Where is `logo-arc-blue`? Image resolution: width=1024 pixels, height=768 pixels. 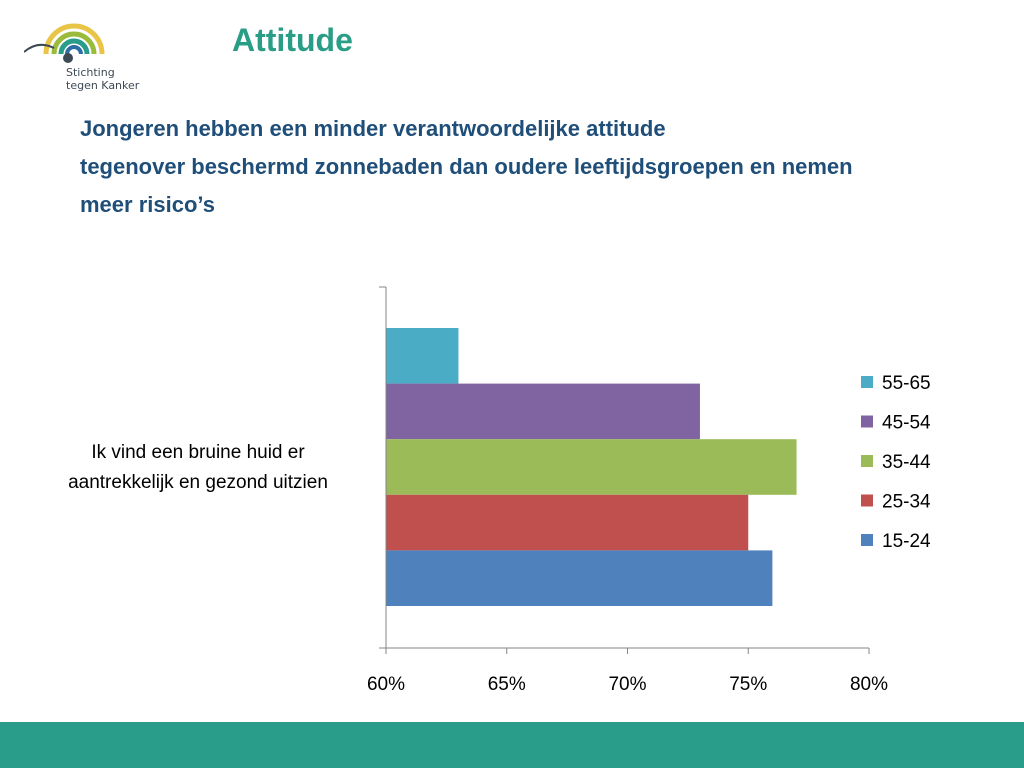 logo-arc-blue is located at coordinates (74, 50).